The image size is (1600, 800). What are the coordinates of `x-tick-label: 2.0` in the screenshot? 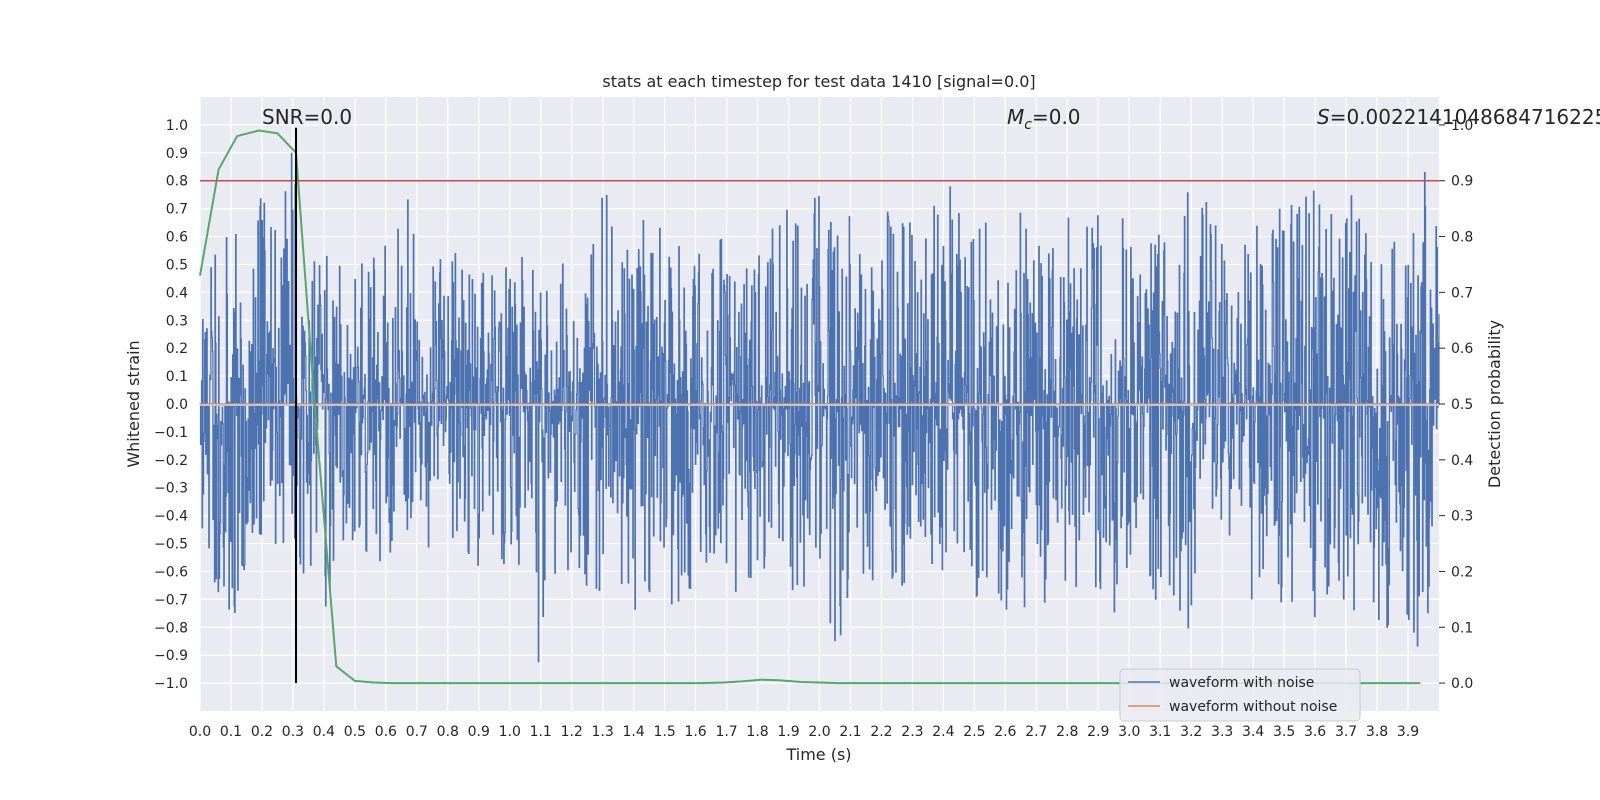 It's located at (819, 732).